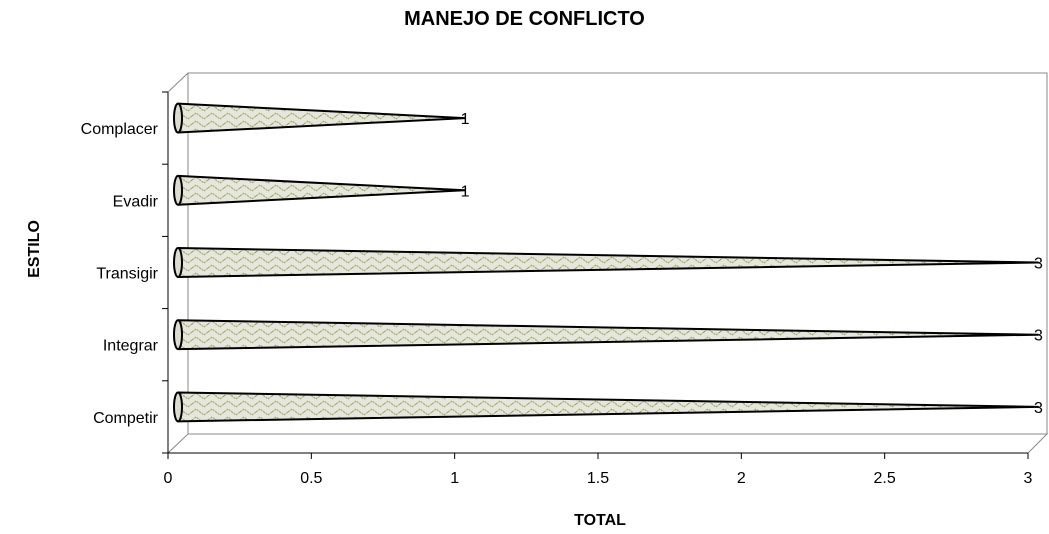 Image resolution: width=1049 pixels, height=534 pixels. What do you see at coordinates (126, 418) in the screenshot?
I see `y-tick-label: Competir` at bounding box center [126, 418].